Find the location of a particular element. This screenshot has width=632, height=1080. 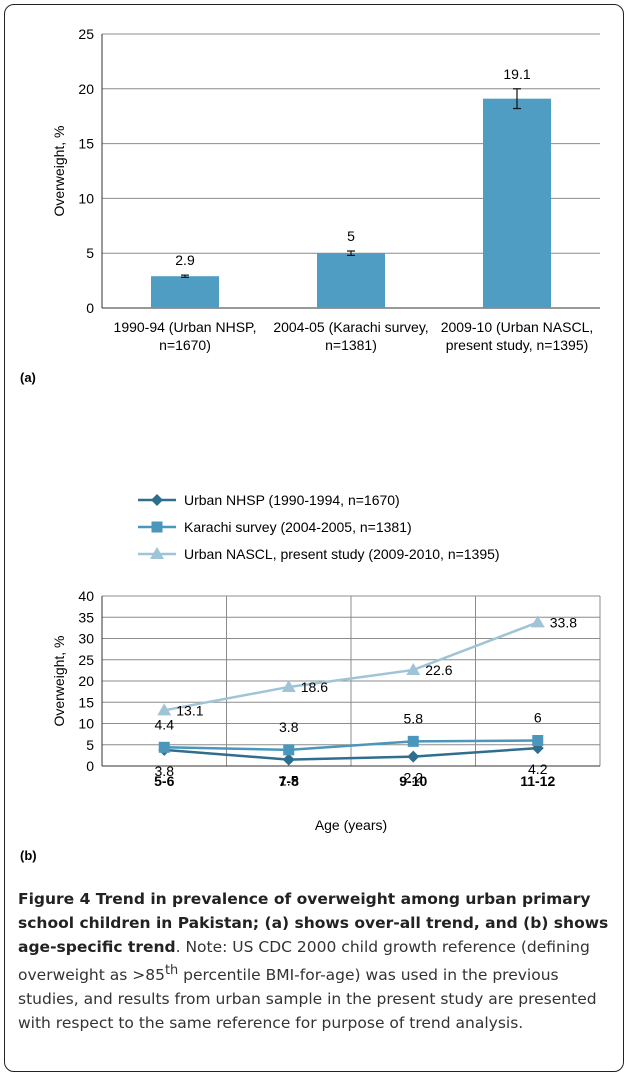

point-value-label: 2.2 is located at coordinates (414, 778).